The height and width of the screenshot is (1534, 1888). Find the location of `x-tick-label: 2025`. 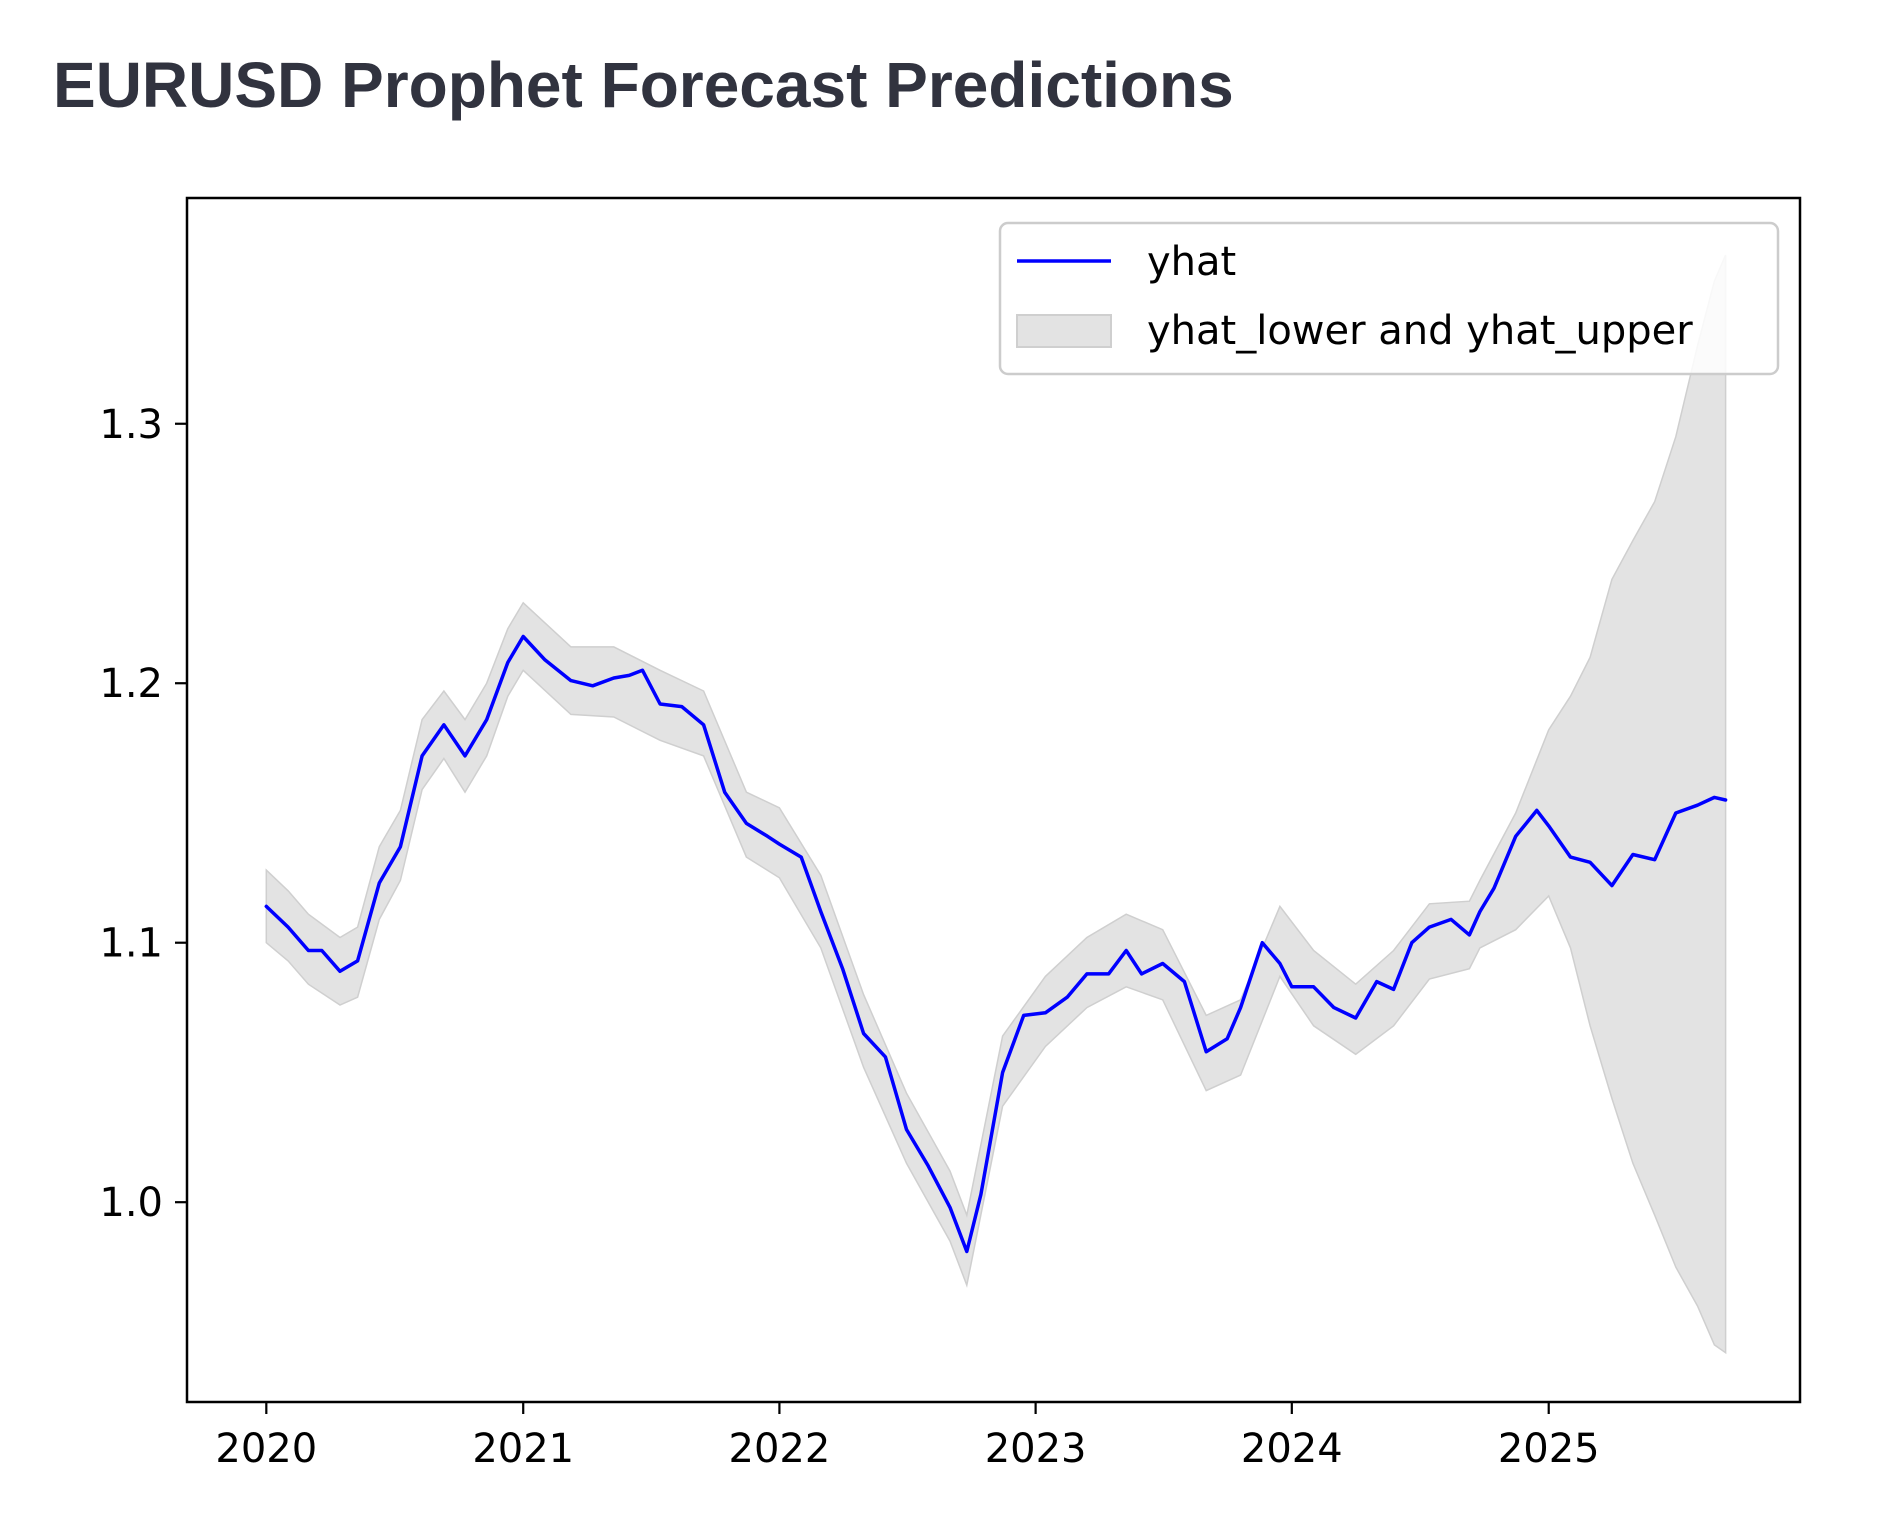

x-tick-label: 2025 is located at coordinates (1549, 1449).